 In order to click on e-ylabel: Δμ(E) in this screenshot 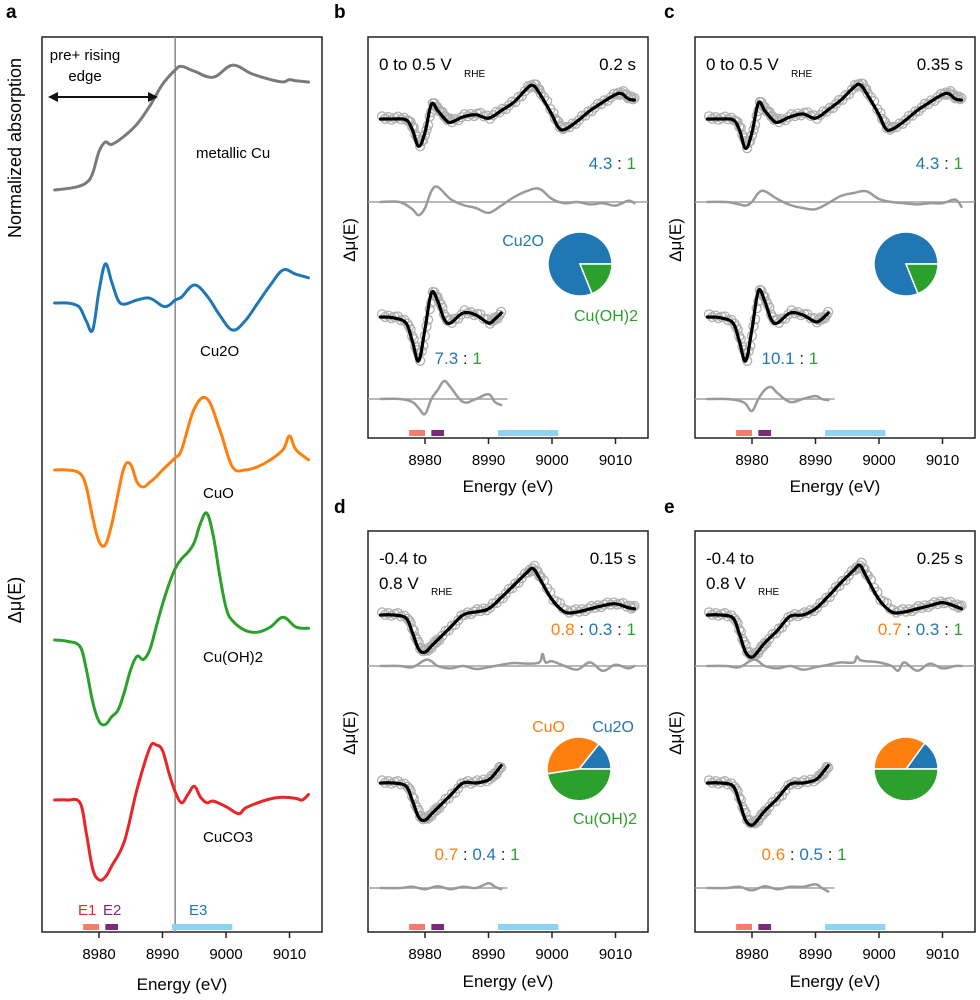, I will do `click(675, 733)`.